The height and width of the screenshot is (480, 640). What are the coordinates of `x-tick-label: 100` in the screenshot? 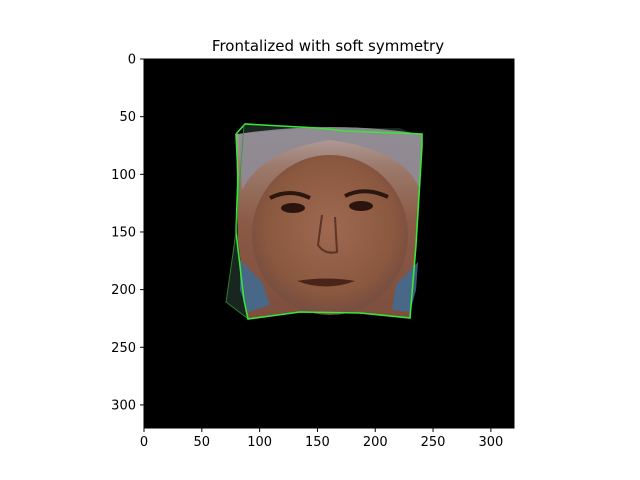 It's located at (259, 442).